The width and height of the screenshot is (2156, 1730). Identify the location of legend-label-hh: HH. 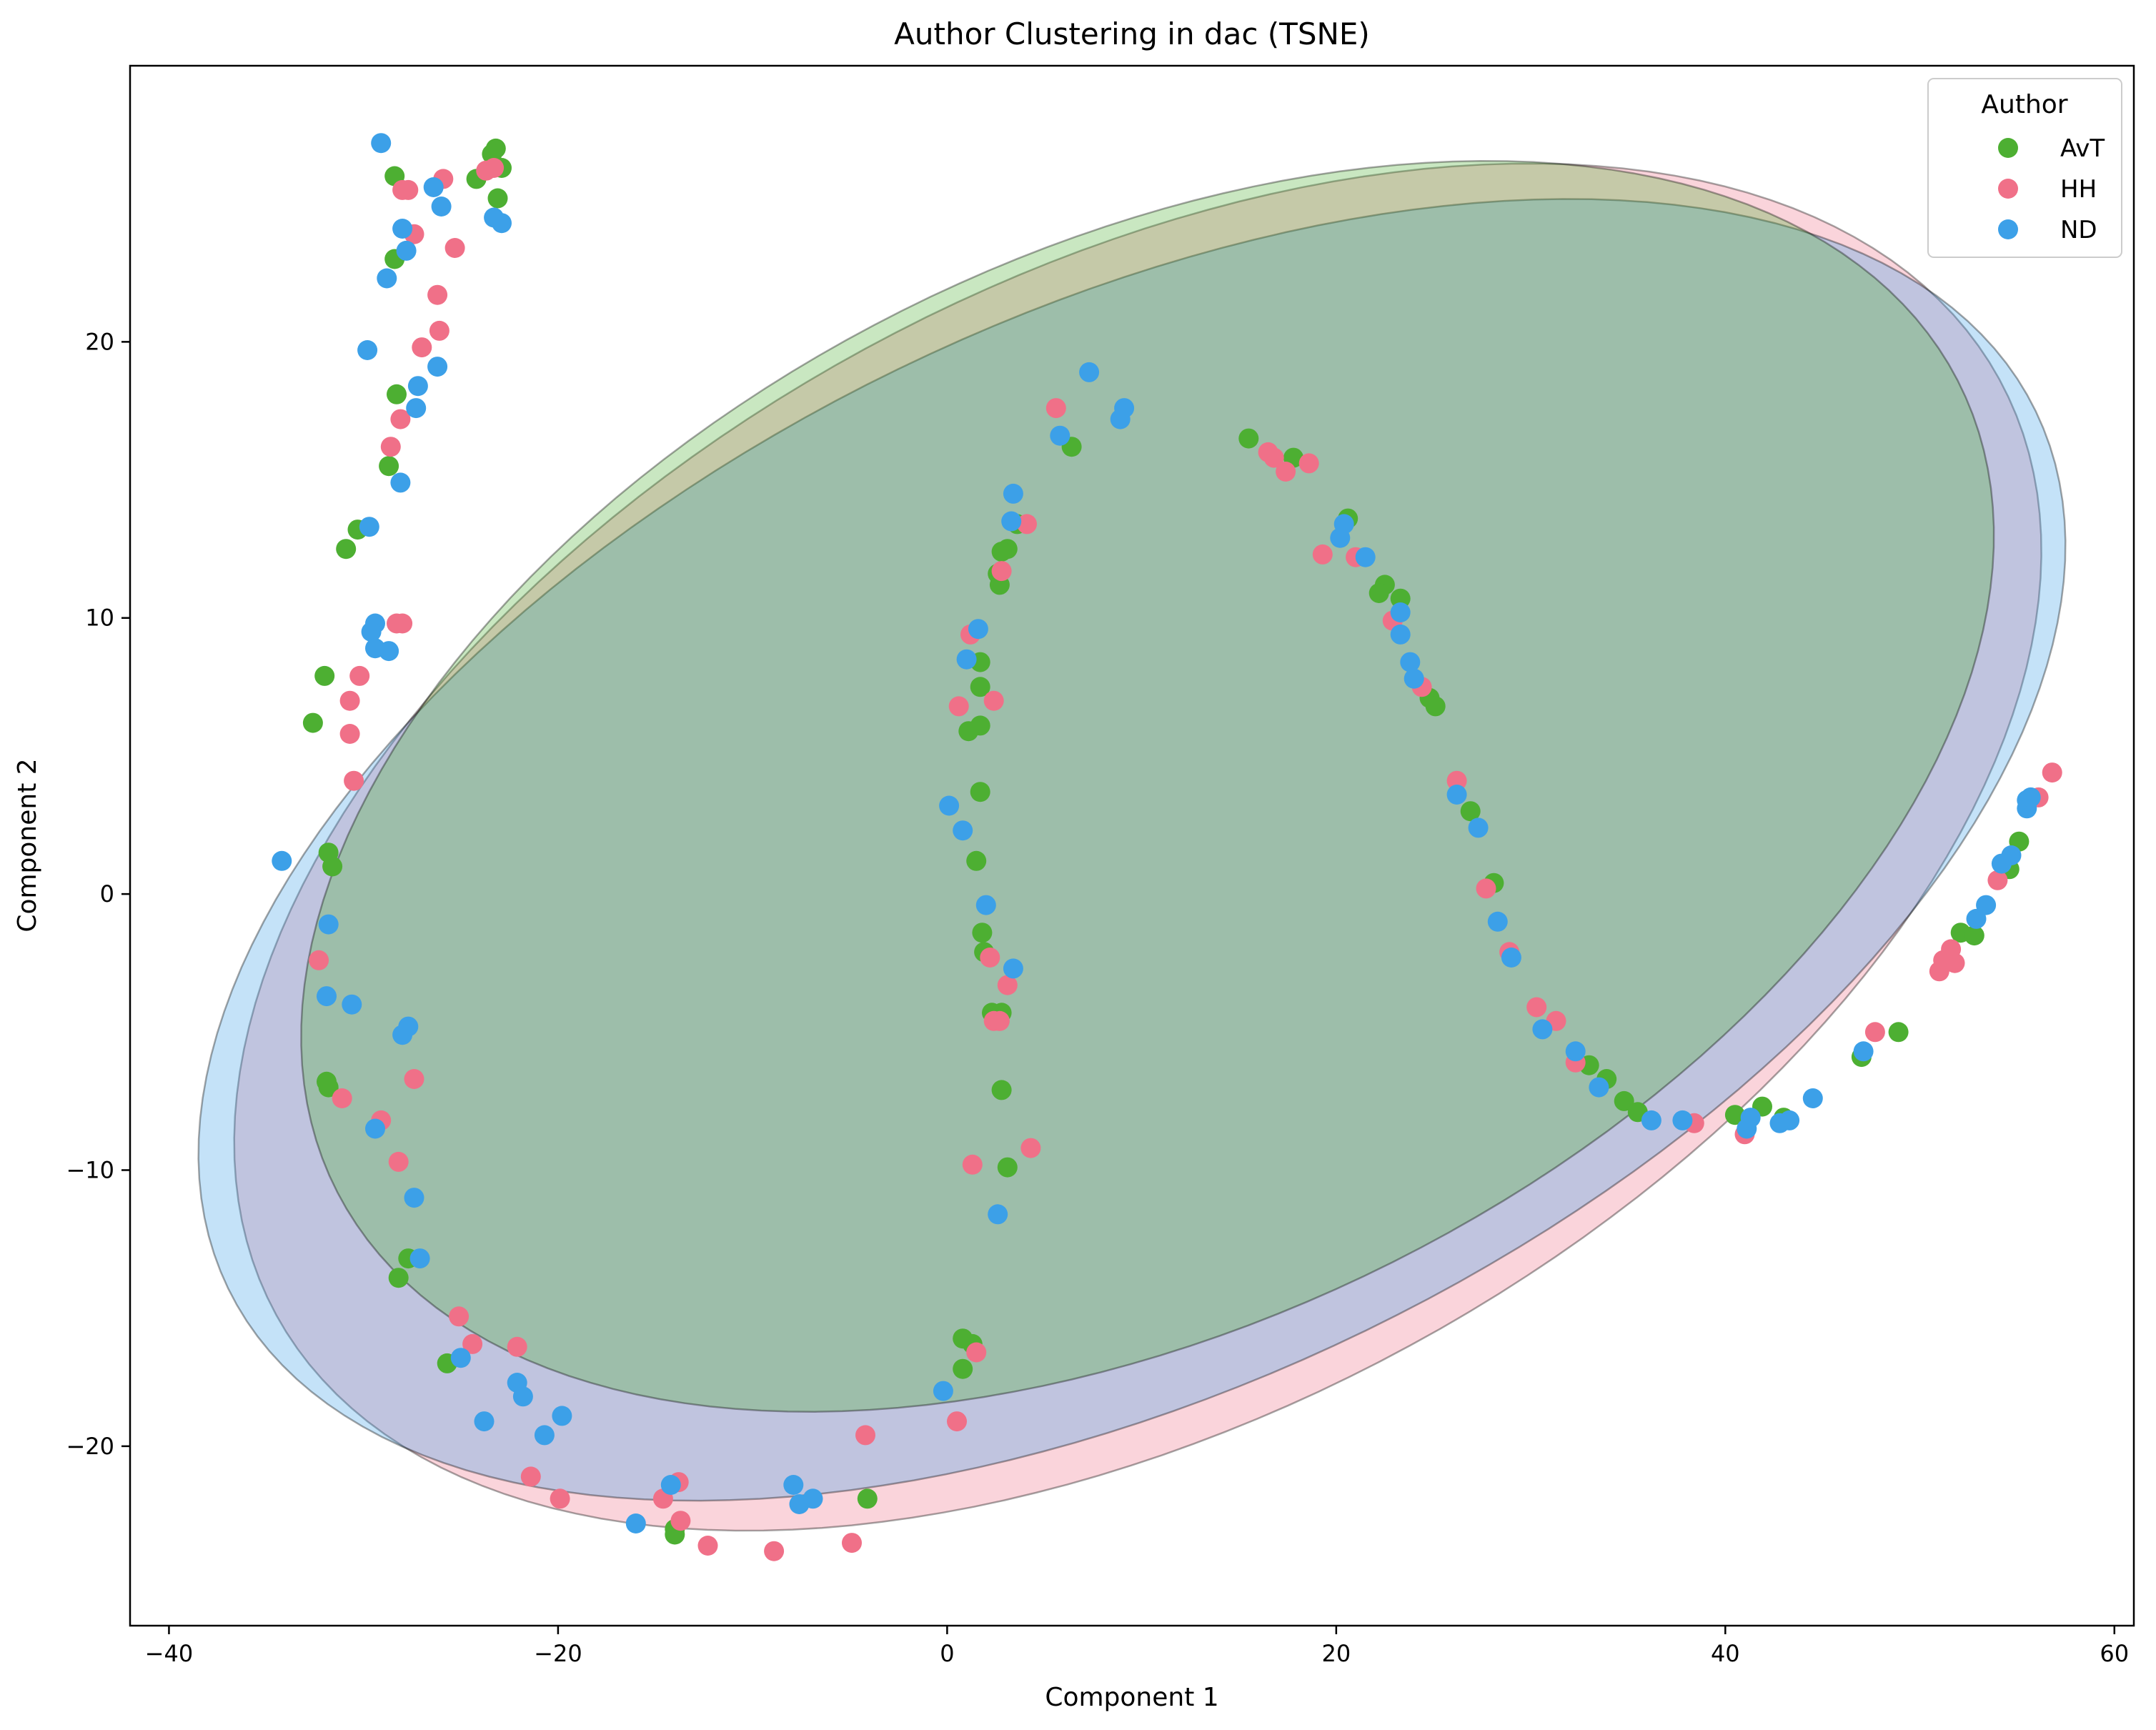
(2078, 189).